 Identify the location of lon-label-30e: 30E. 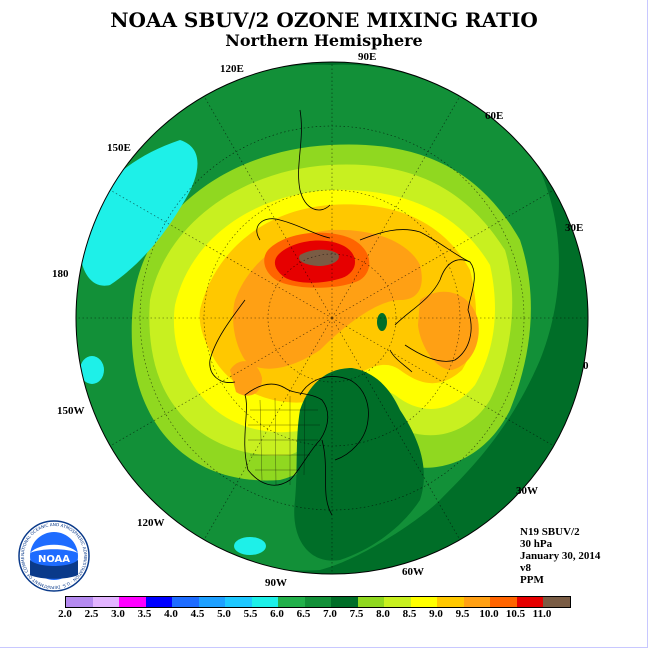
(574, 228).